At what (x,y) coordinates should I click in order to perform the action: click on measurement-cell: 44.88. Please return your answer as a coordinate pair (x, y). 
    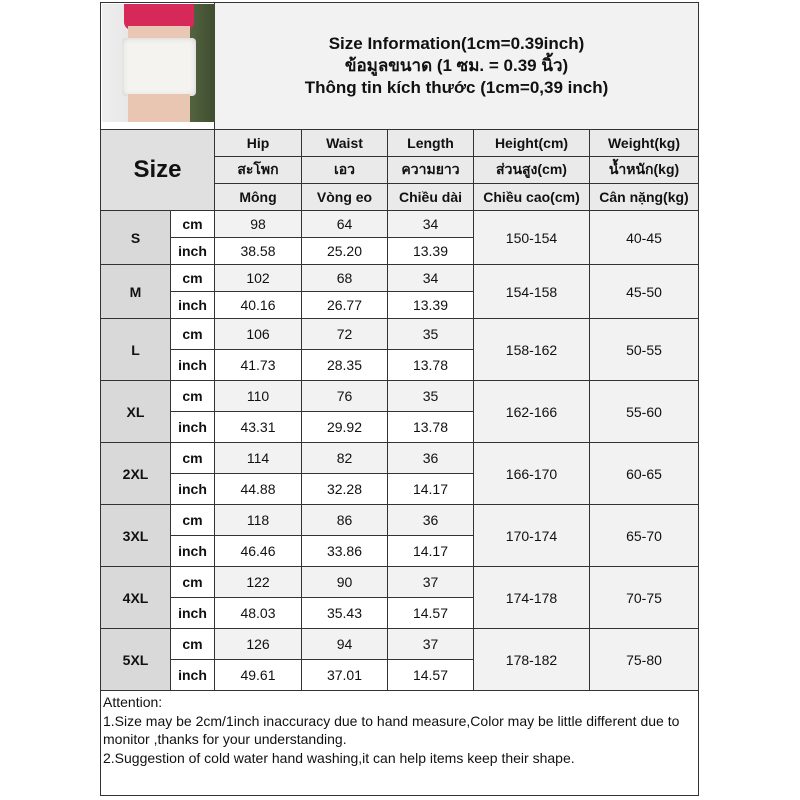
    Looking at the image, I should click on (258, 489).